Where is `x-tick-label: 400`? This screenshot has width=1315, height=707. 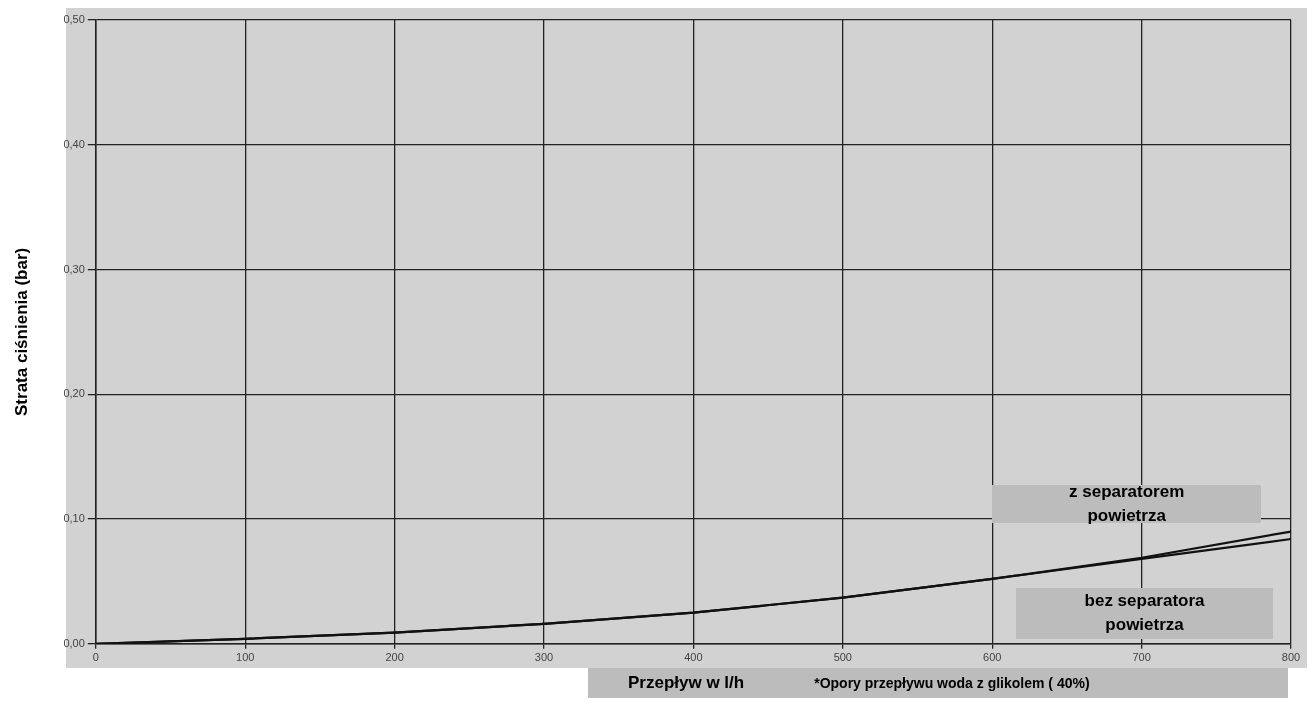
x-tick-label: 400 is located at coordinates (693, 657).